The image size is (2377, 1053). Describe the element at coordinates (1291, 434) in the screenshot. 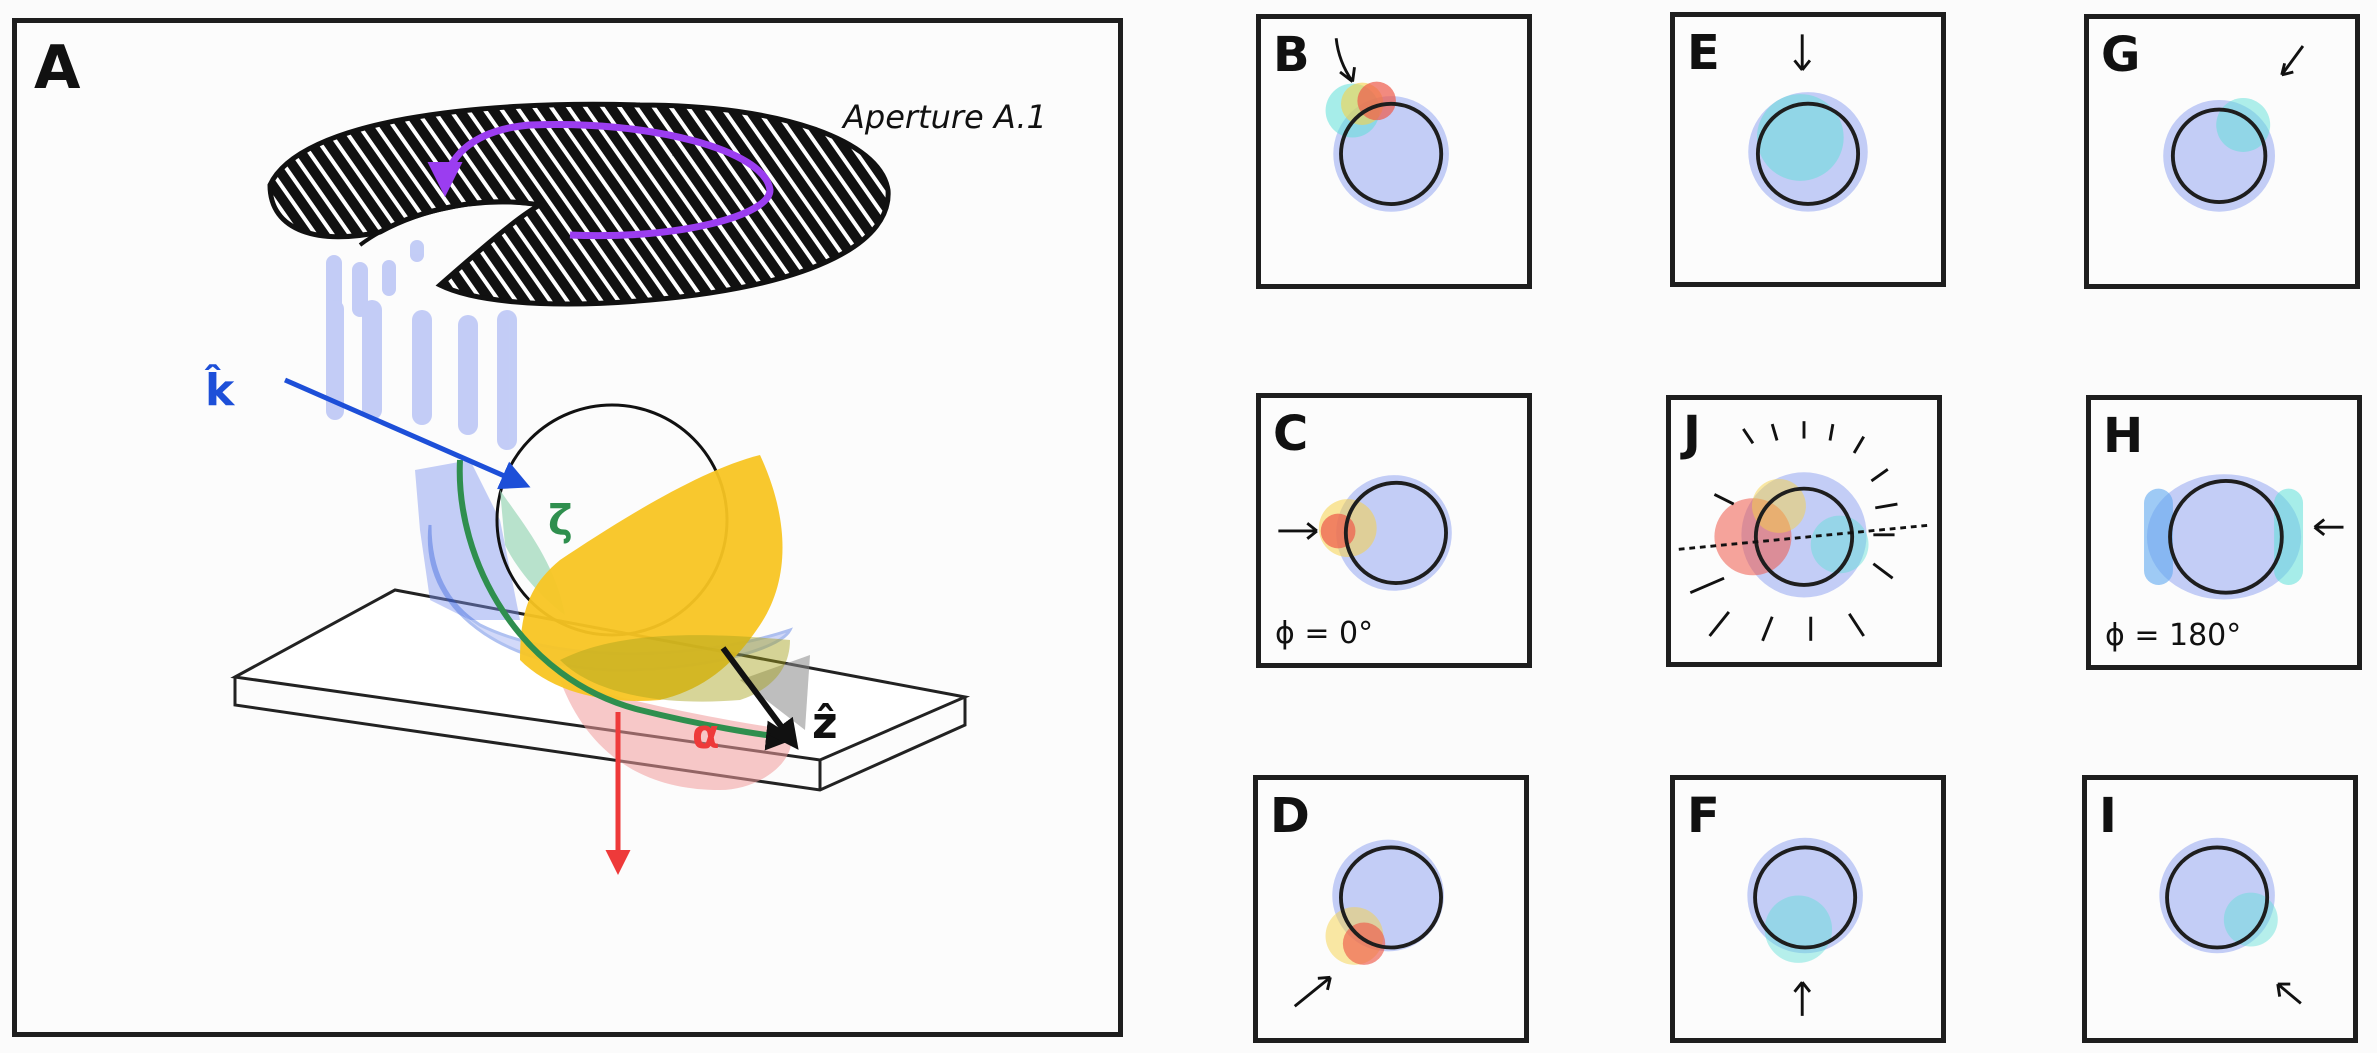

I see `panel-c-label: C` at that location.